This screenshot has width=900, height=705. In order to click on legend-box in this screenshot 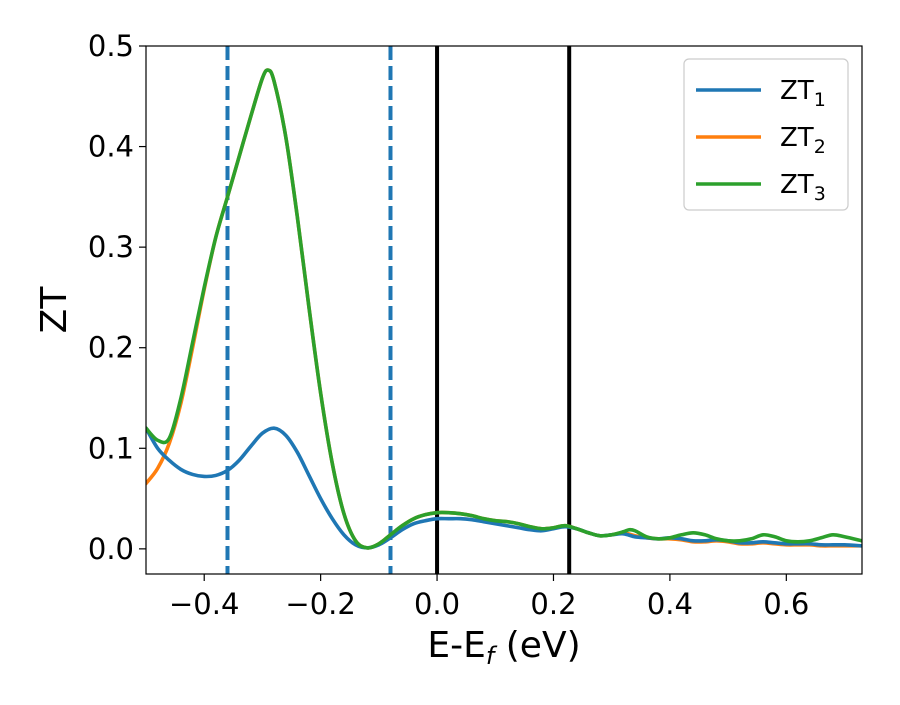, I will do `click(766, 134)`.